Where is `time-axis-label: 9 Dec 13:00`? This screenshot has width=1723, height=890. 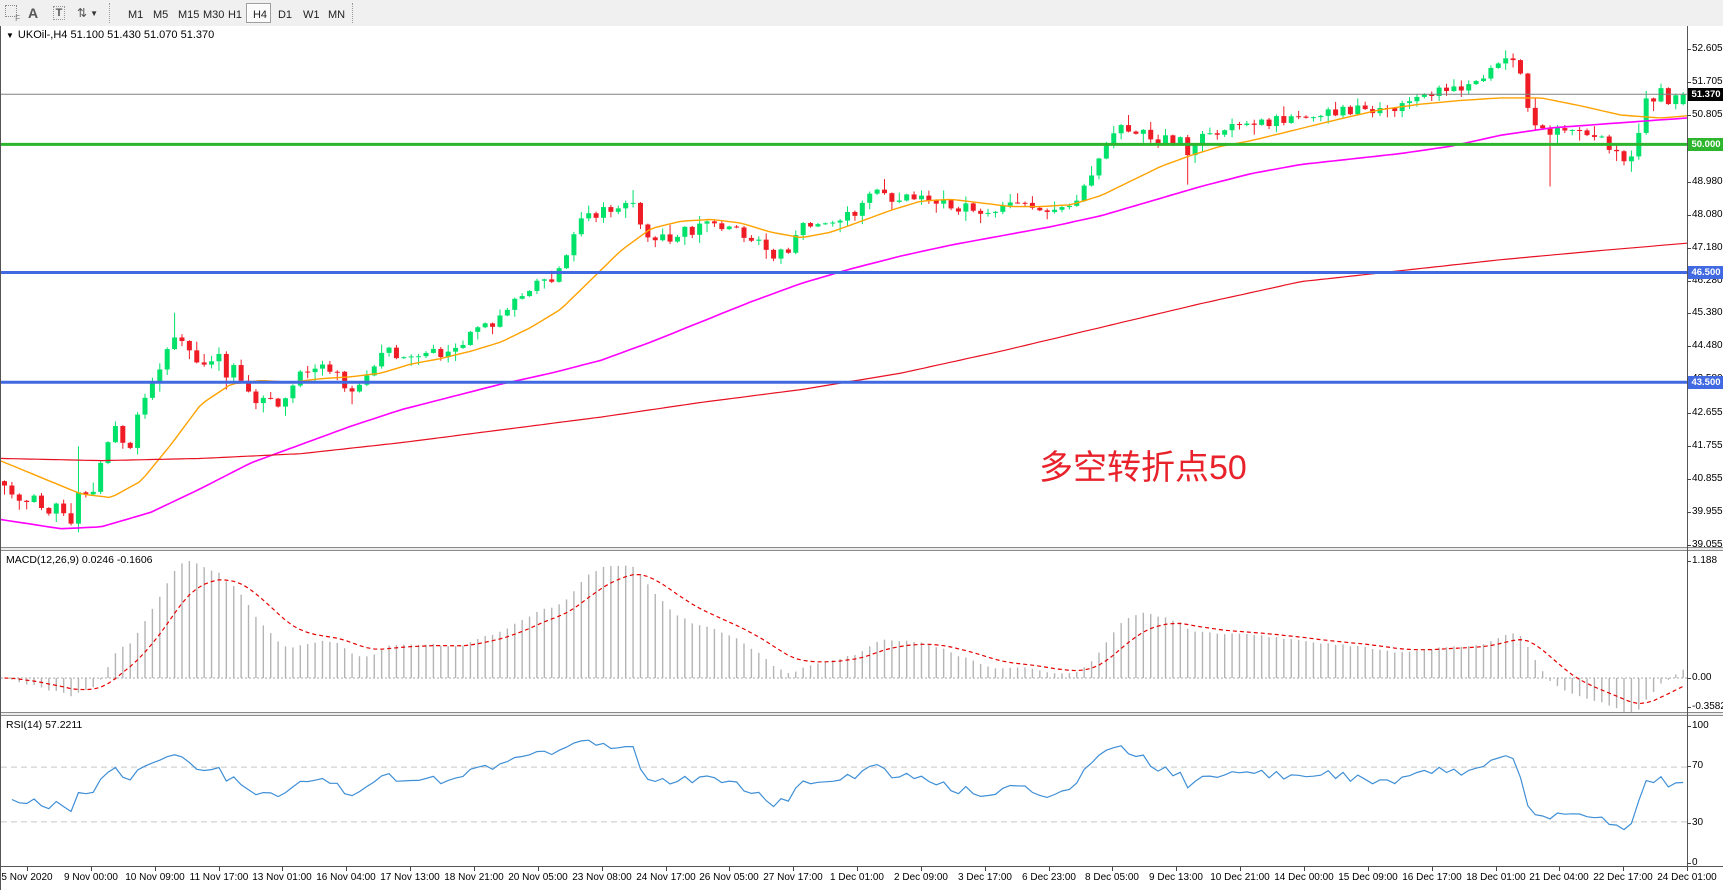
time-axis-label: 9 Dec 13:00 is located at coordinates (1176, 877).